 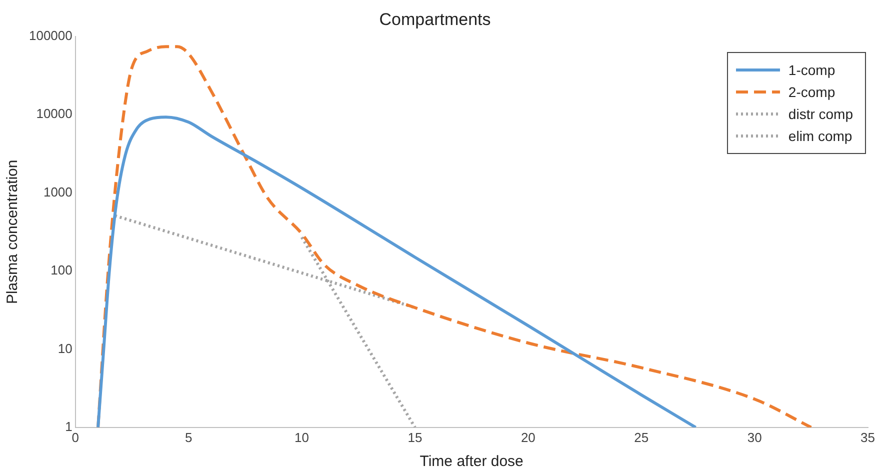 I want to click on legend-label: 2-comp, so click(x=812, y=92).